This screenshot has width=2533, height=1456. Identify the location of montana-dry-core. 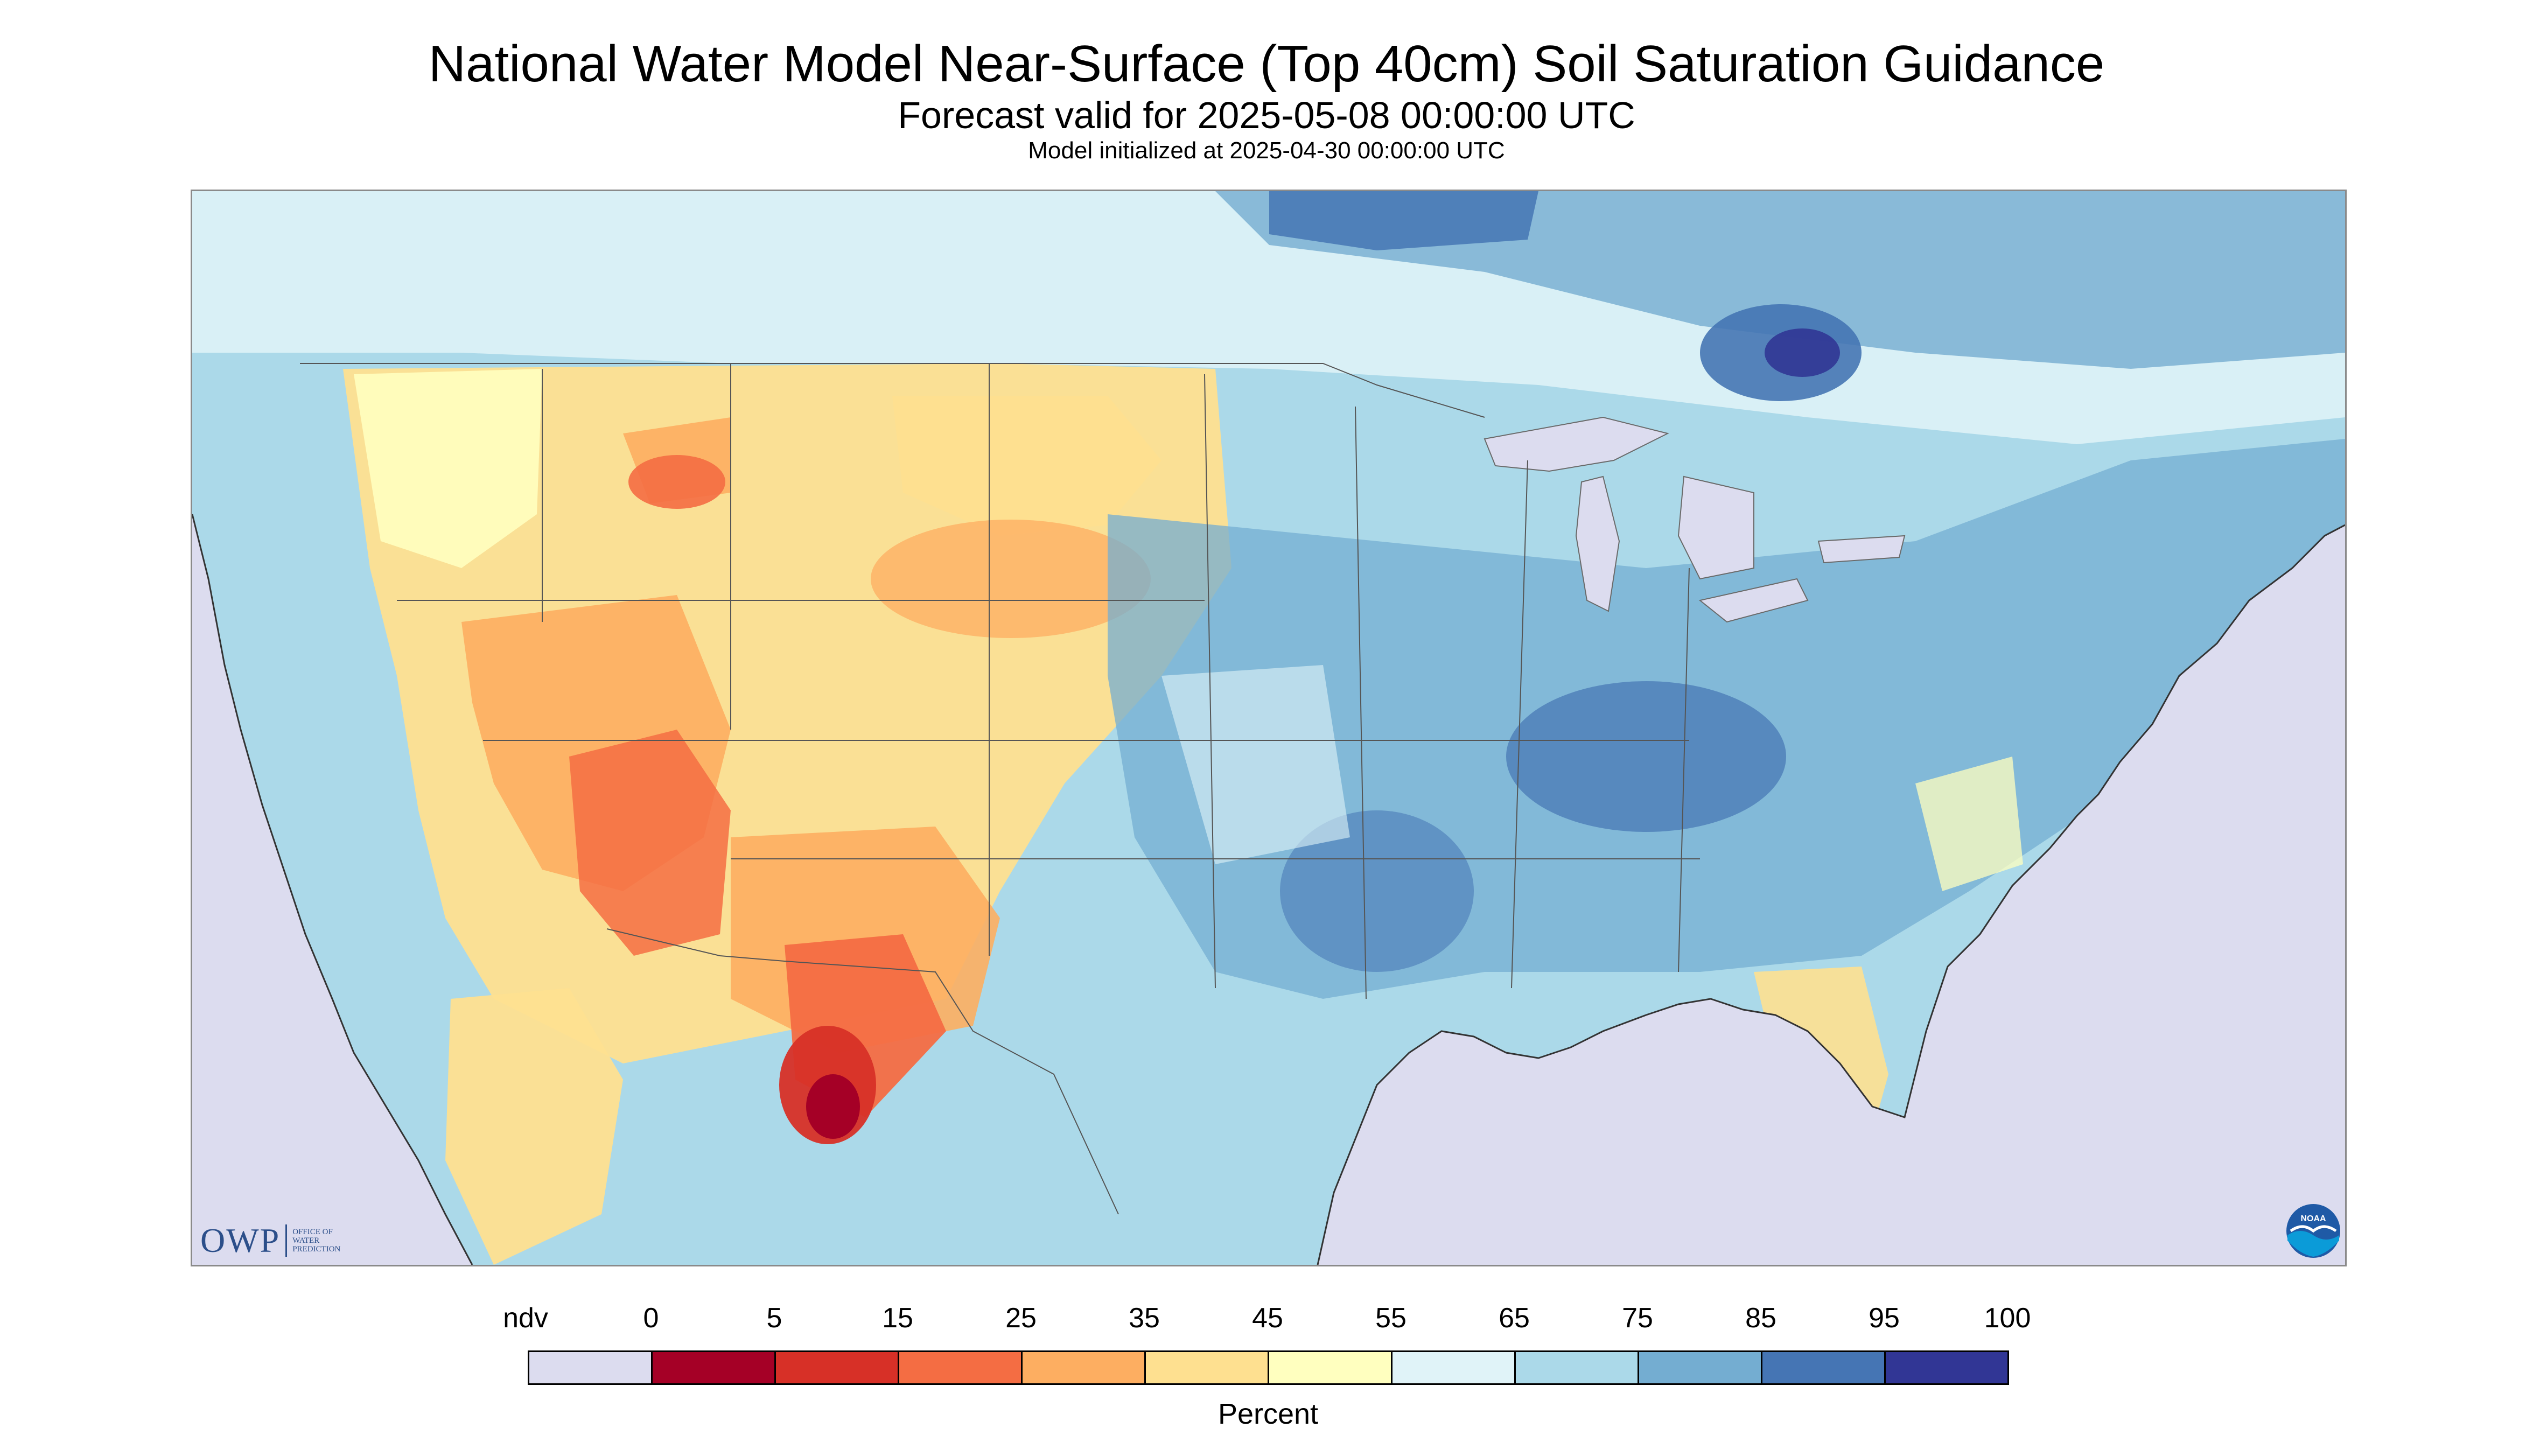
(676, 482).